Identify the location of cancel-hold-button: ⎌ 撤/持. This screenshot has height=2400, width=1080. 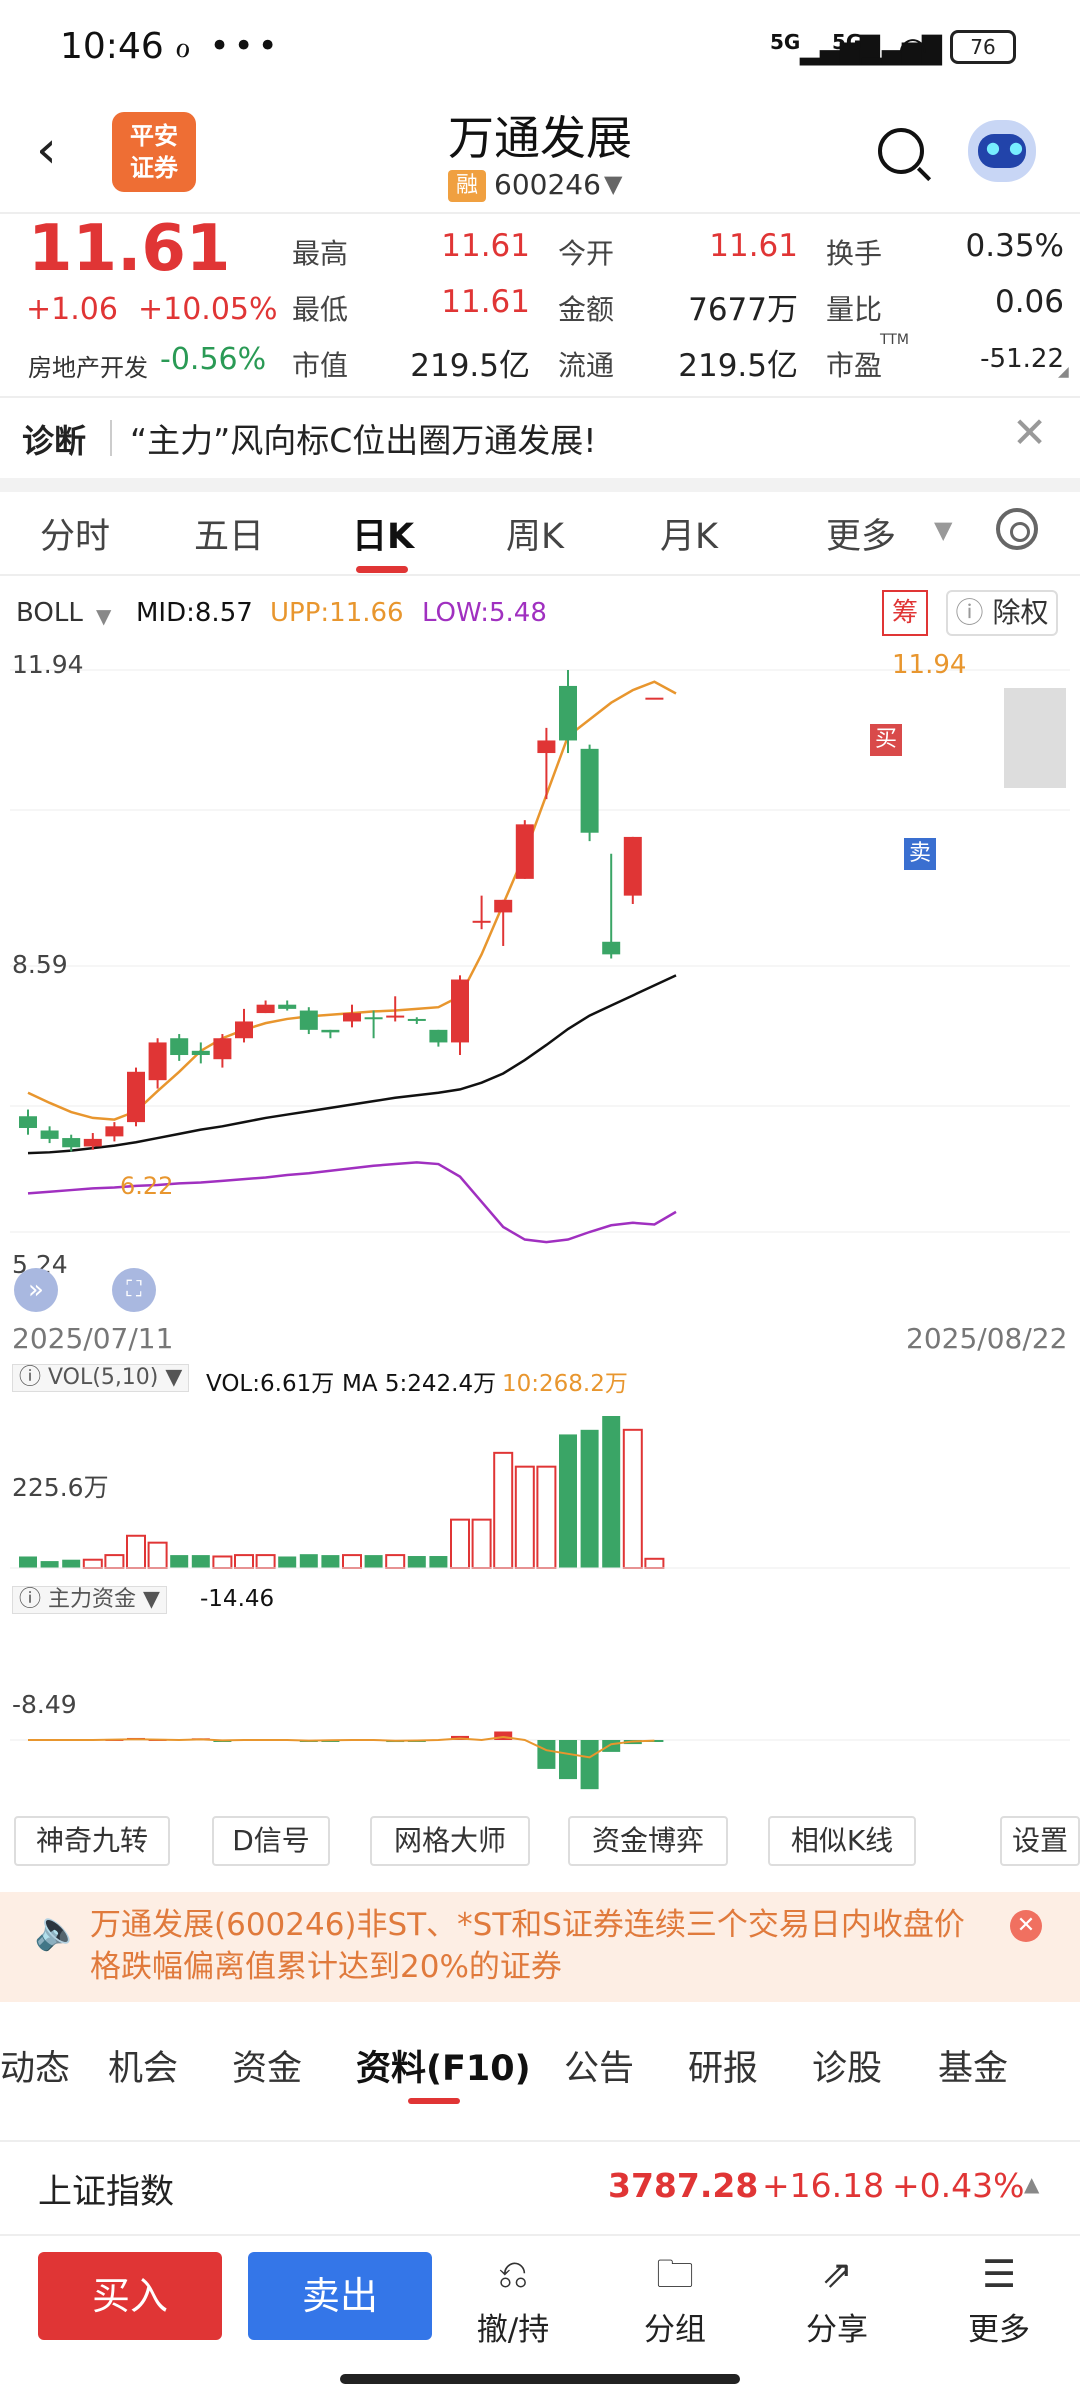
(513, 2299).